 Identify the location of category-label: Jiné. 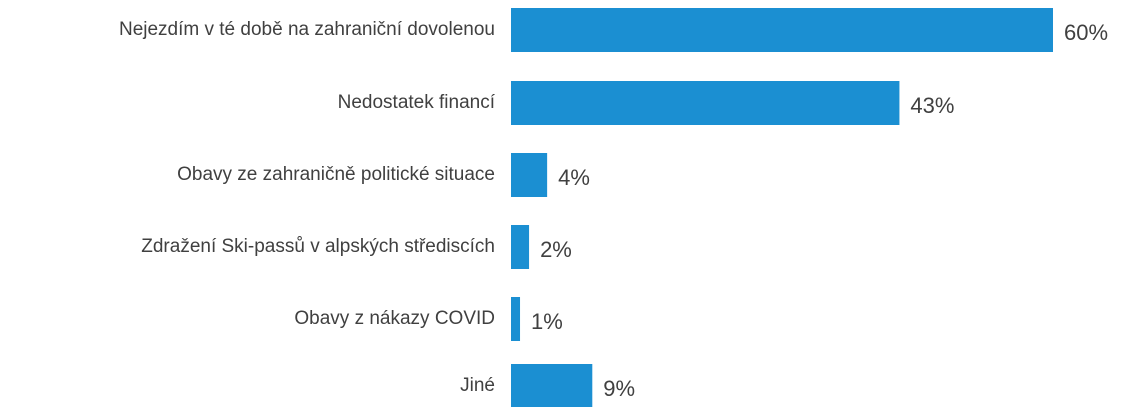
(477, 385).